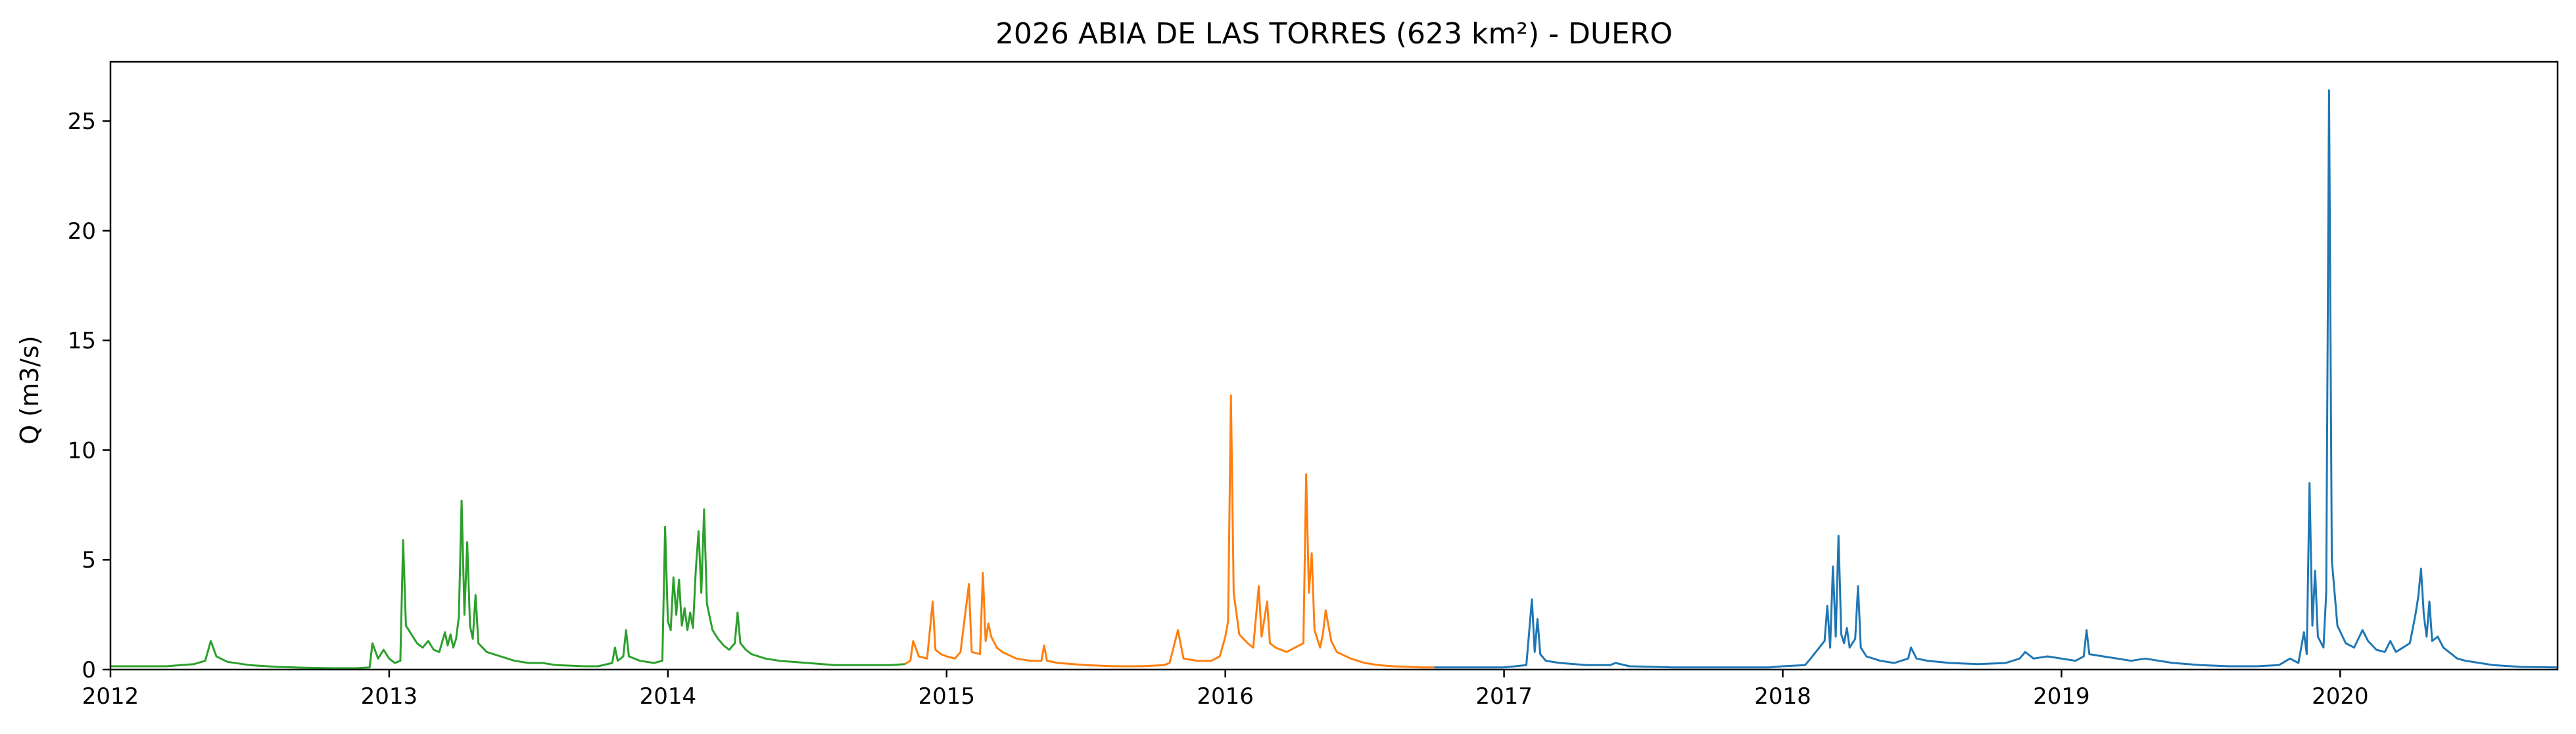  I want to click on x-tick-label: 2013, so click(389, 697).